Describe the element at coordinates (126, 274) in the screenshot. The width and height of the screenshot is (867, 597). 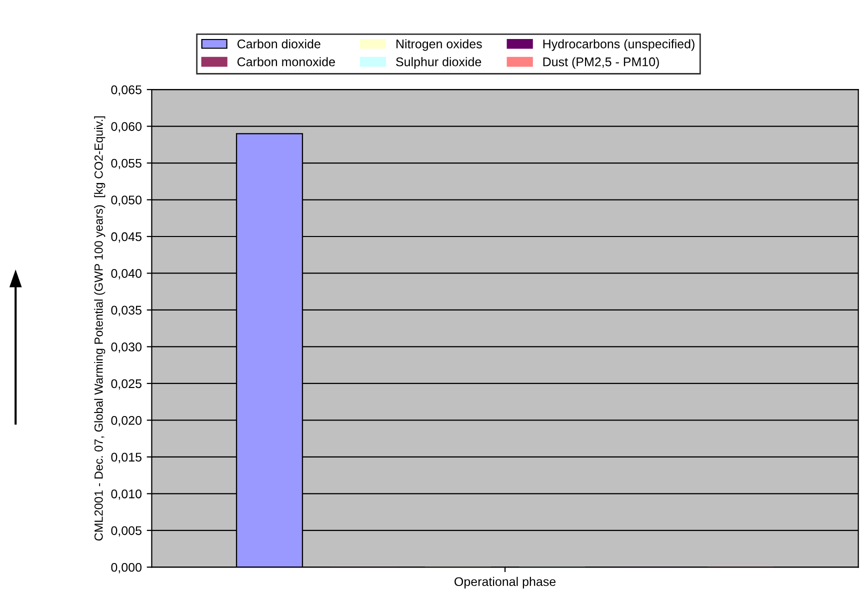
I see `y-tick-label: 0,040` at that location.